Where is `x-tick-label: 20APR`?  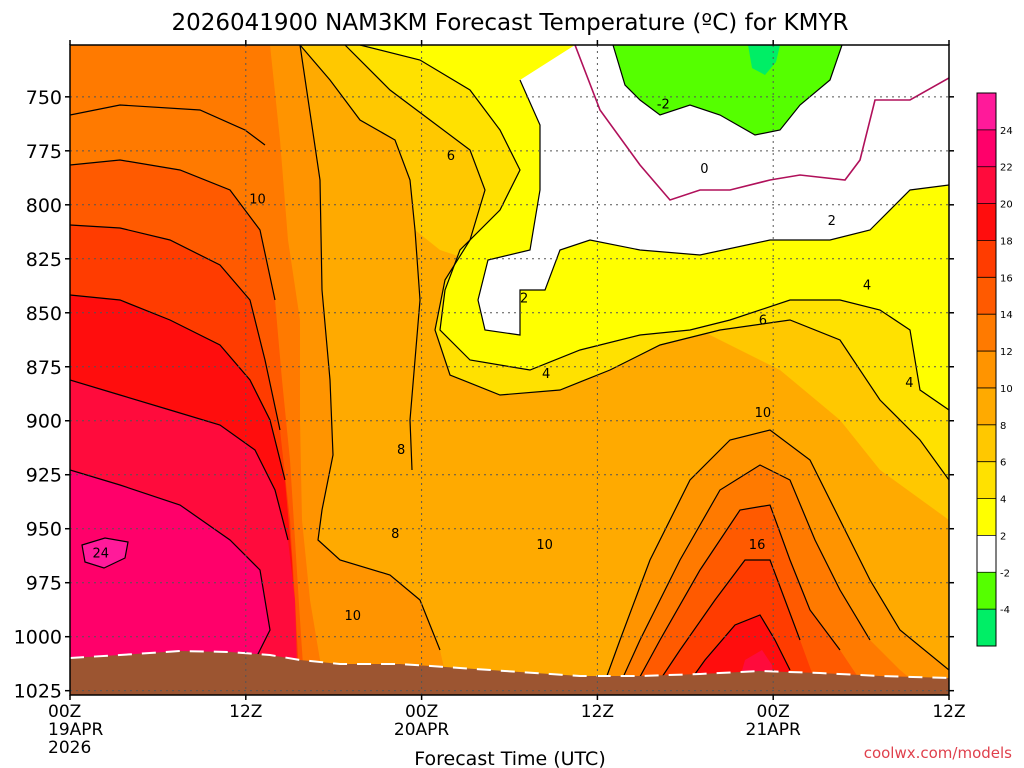 x-tick-label: 20APR is located at coordinates (422, 730).